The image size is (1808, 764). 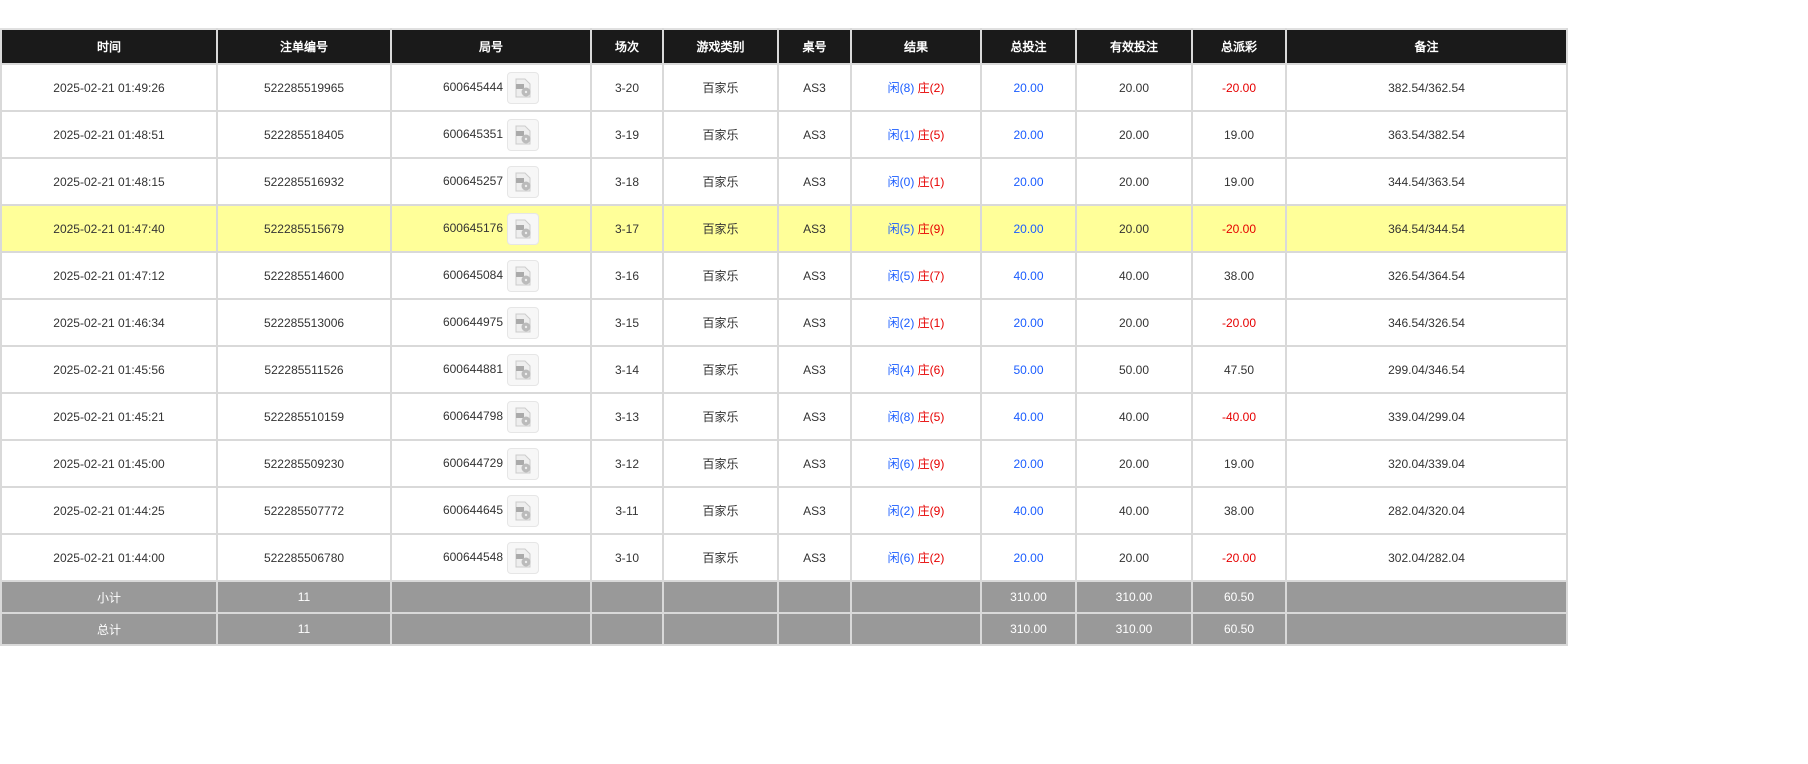 I want to click on round-number: 600644798, so click(x=473, y=415).